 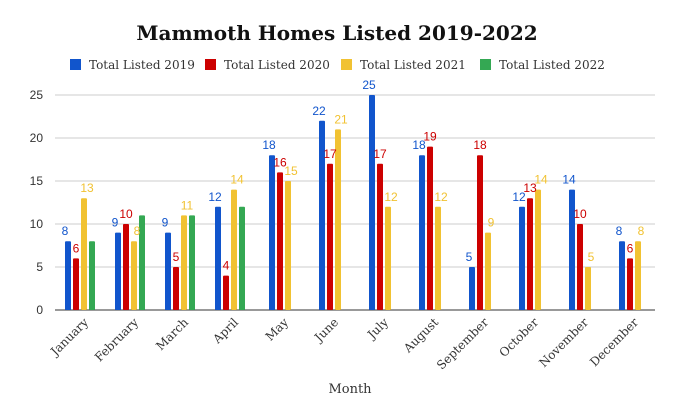 What do you see at coordinates (325, 330) in the screenshot?
I see `x-tick-label: June` at bounding box center [325, 330].